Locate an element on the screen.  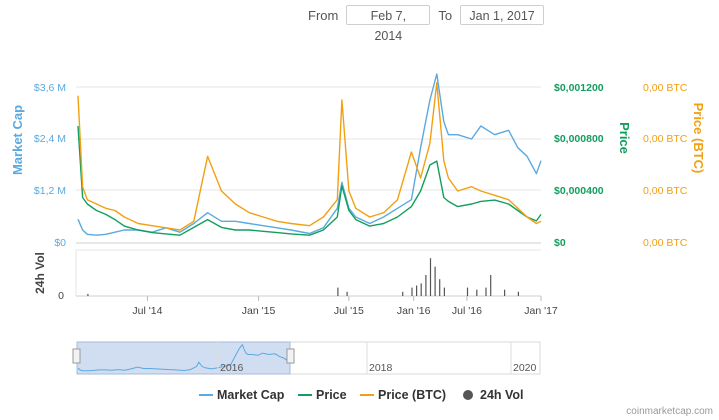
svg-text: Market Cap is located at coordinates (251, 395).